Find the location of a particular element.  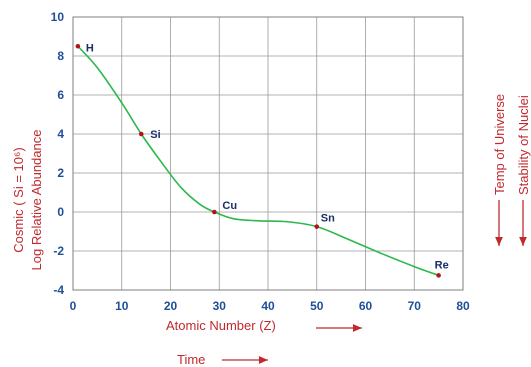

point-label-cu: Cu is located at coordinates (229, 206).